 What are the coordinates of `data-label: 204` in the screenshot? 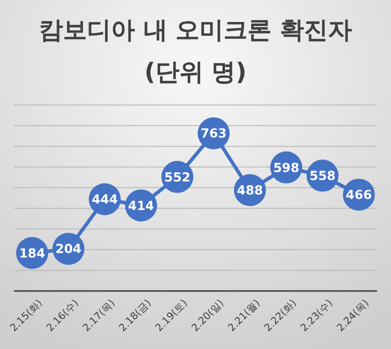 It's located at (68, 248).